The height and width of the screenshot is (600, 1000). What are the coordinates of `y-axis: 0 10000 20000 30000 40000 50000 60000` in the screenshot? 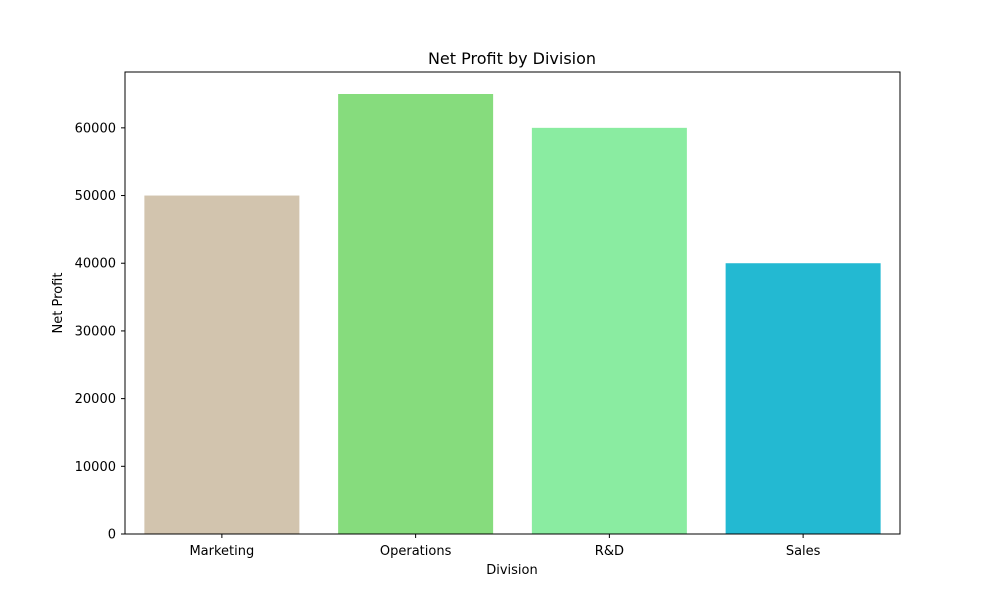 It's located at (100, 332).